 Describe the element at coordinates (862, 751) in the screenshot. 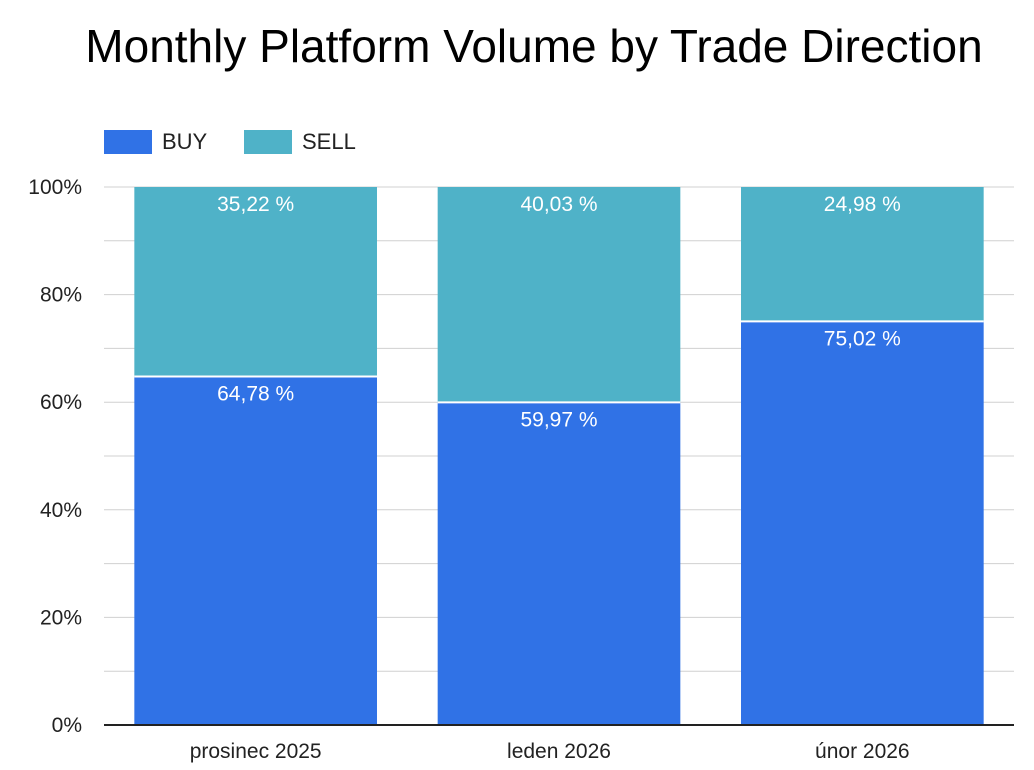

I see `x-tick-label: únor 2026` at that location.